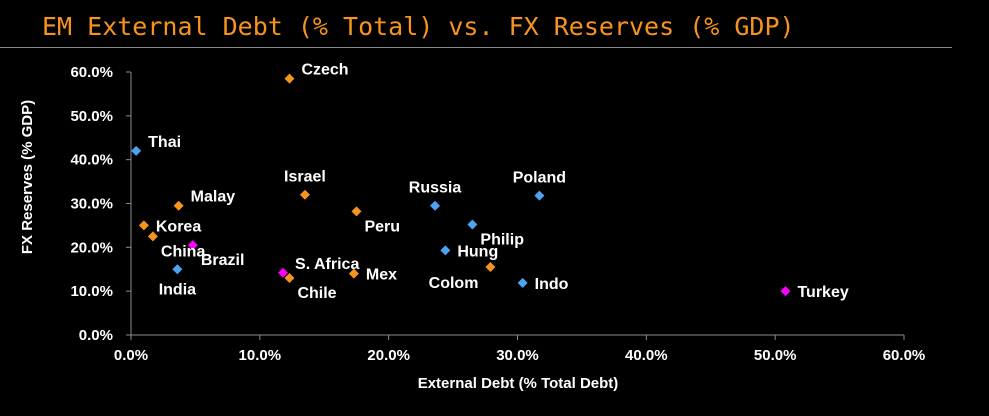 The height and width of the screenshot is (416, 989). What do you see at coordinates (381, 275) in the screenshot?
I see `label-mex: Mex` at bounding box center [381, 275].